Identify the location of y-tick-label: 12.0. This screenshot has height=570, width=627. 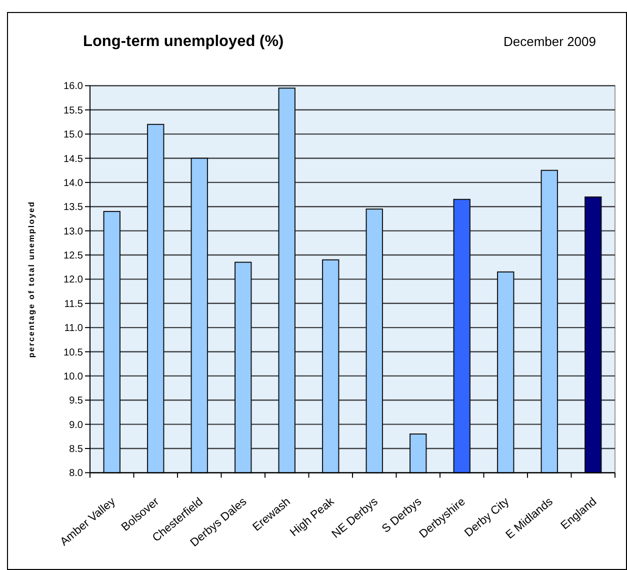
(74, 280).